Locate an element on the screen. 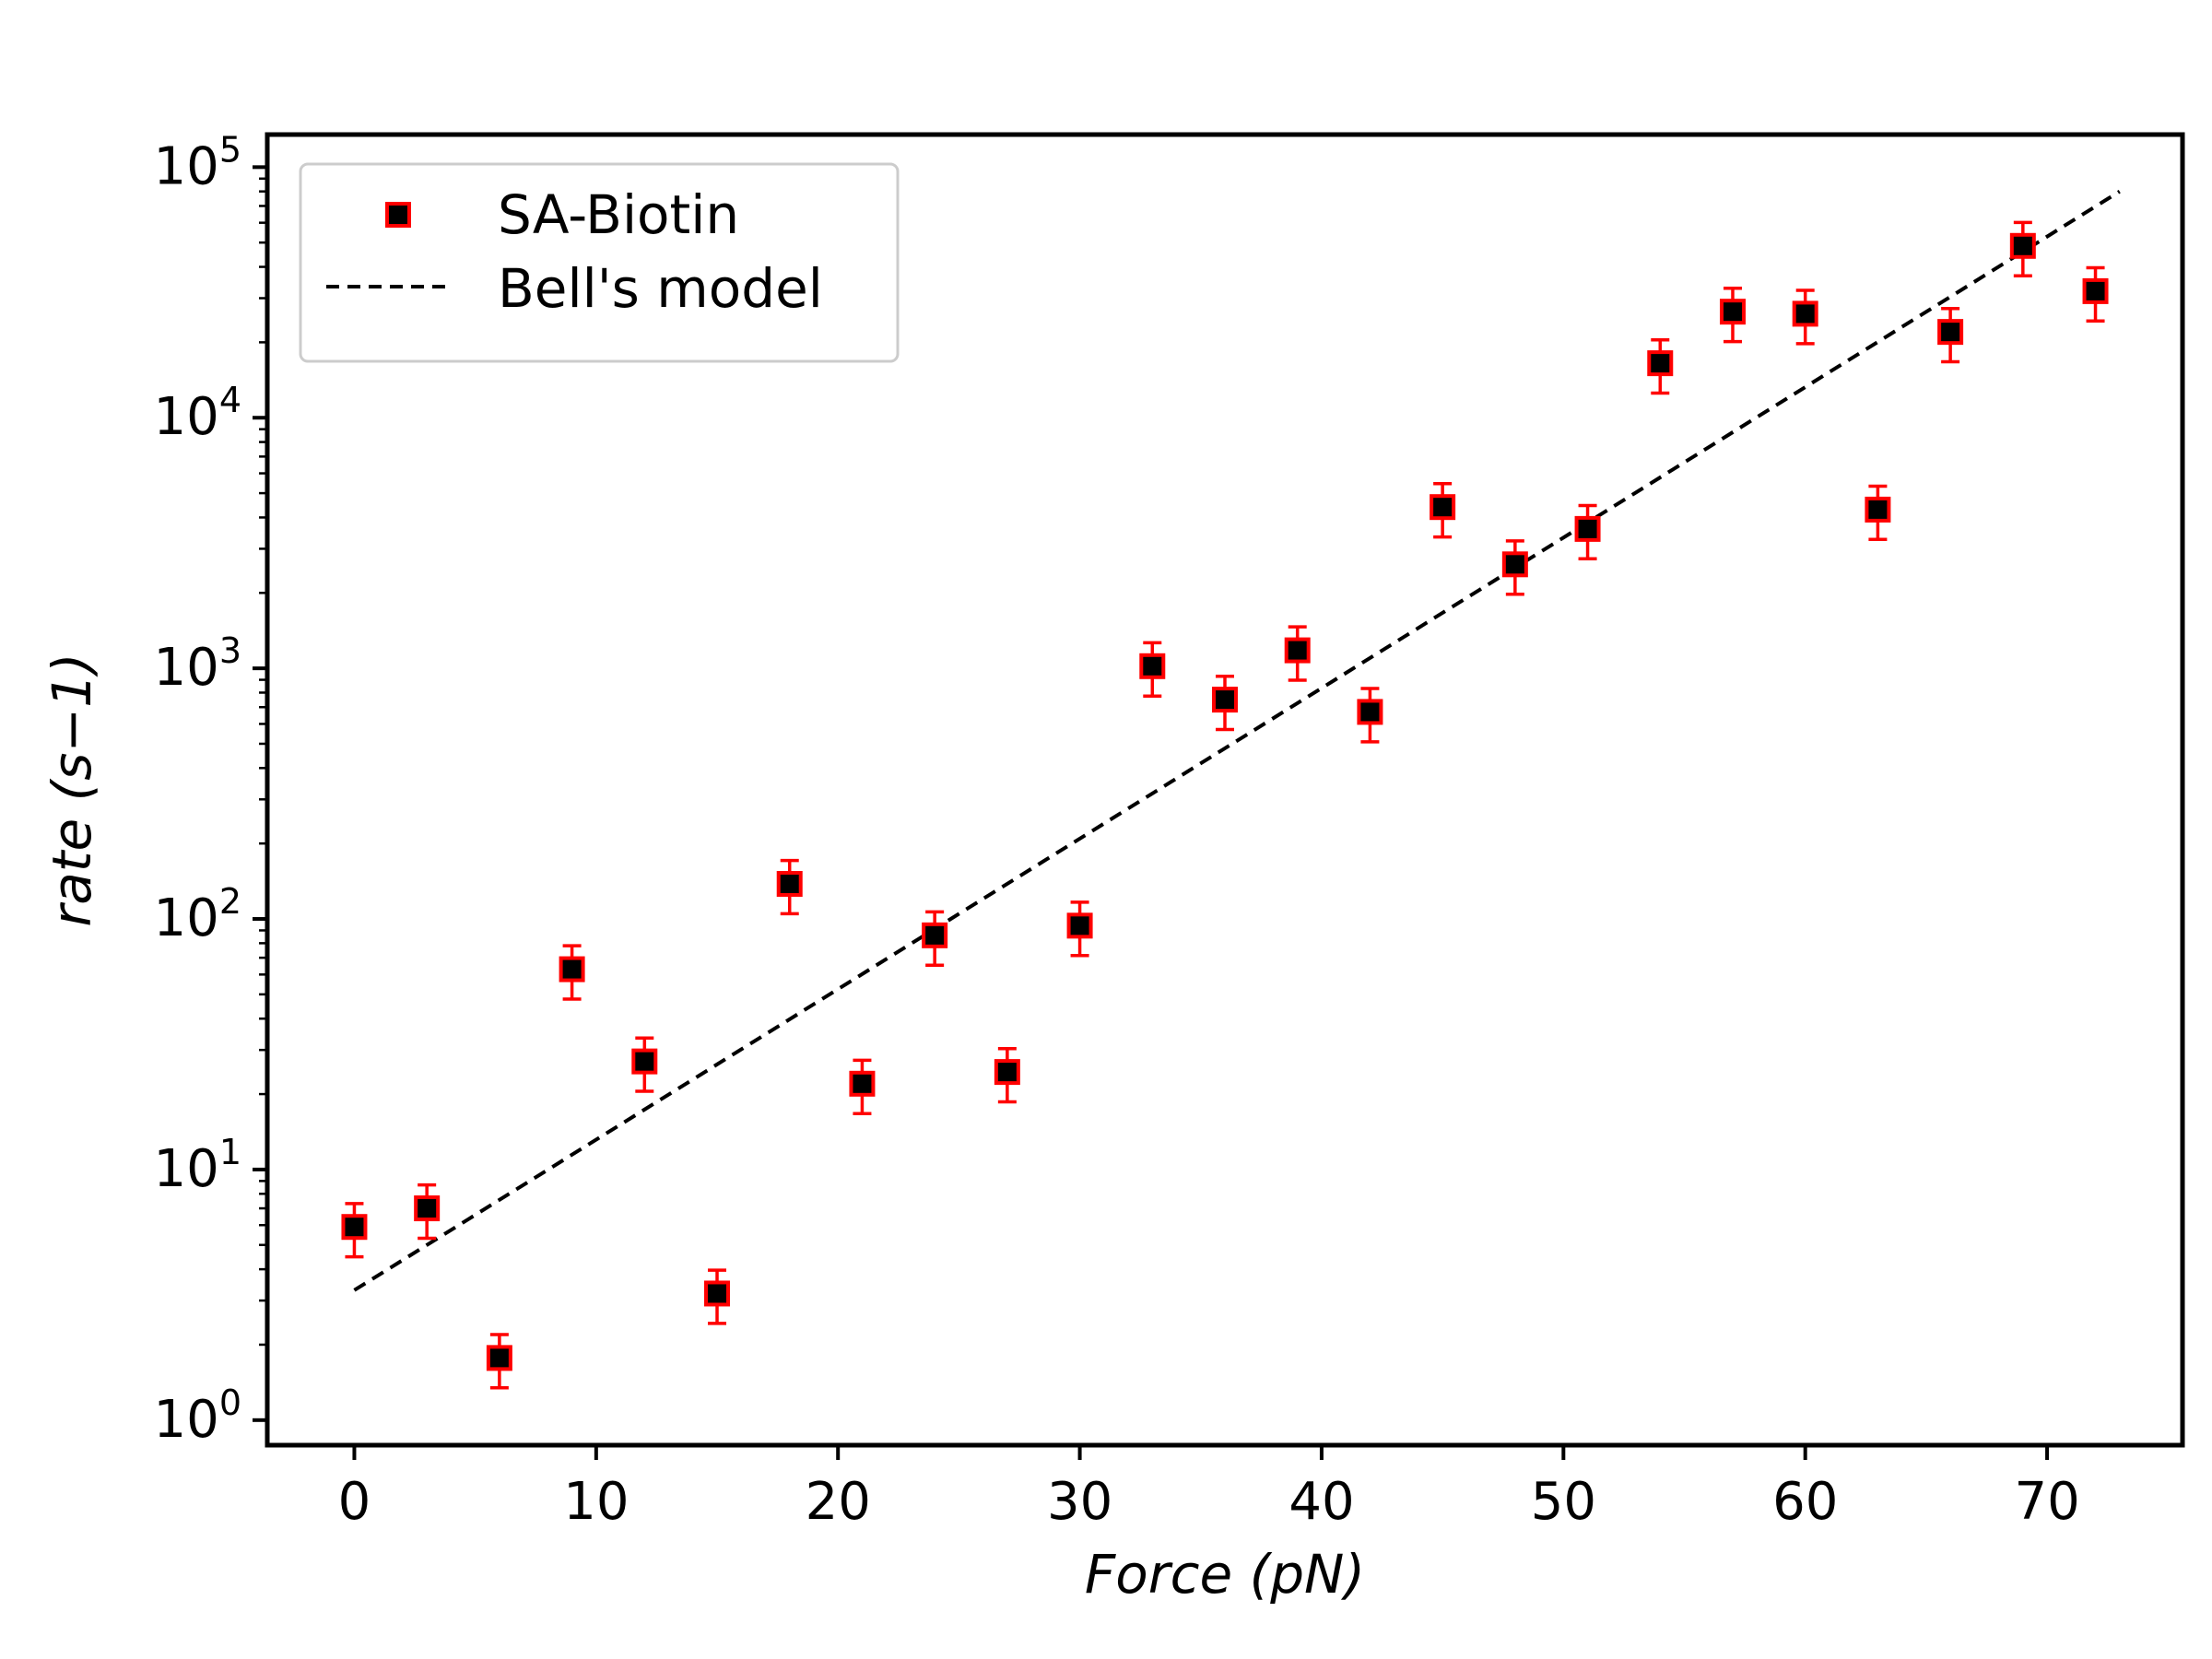  x-axis-title-text: Force (pN) is located at coordinates (1225, 1574).